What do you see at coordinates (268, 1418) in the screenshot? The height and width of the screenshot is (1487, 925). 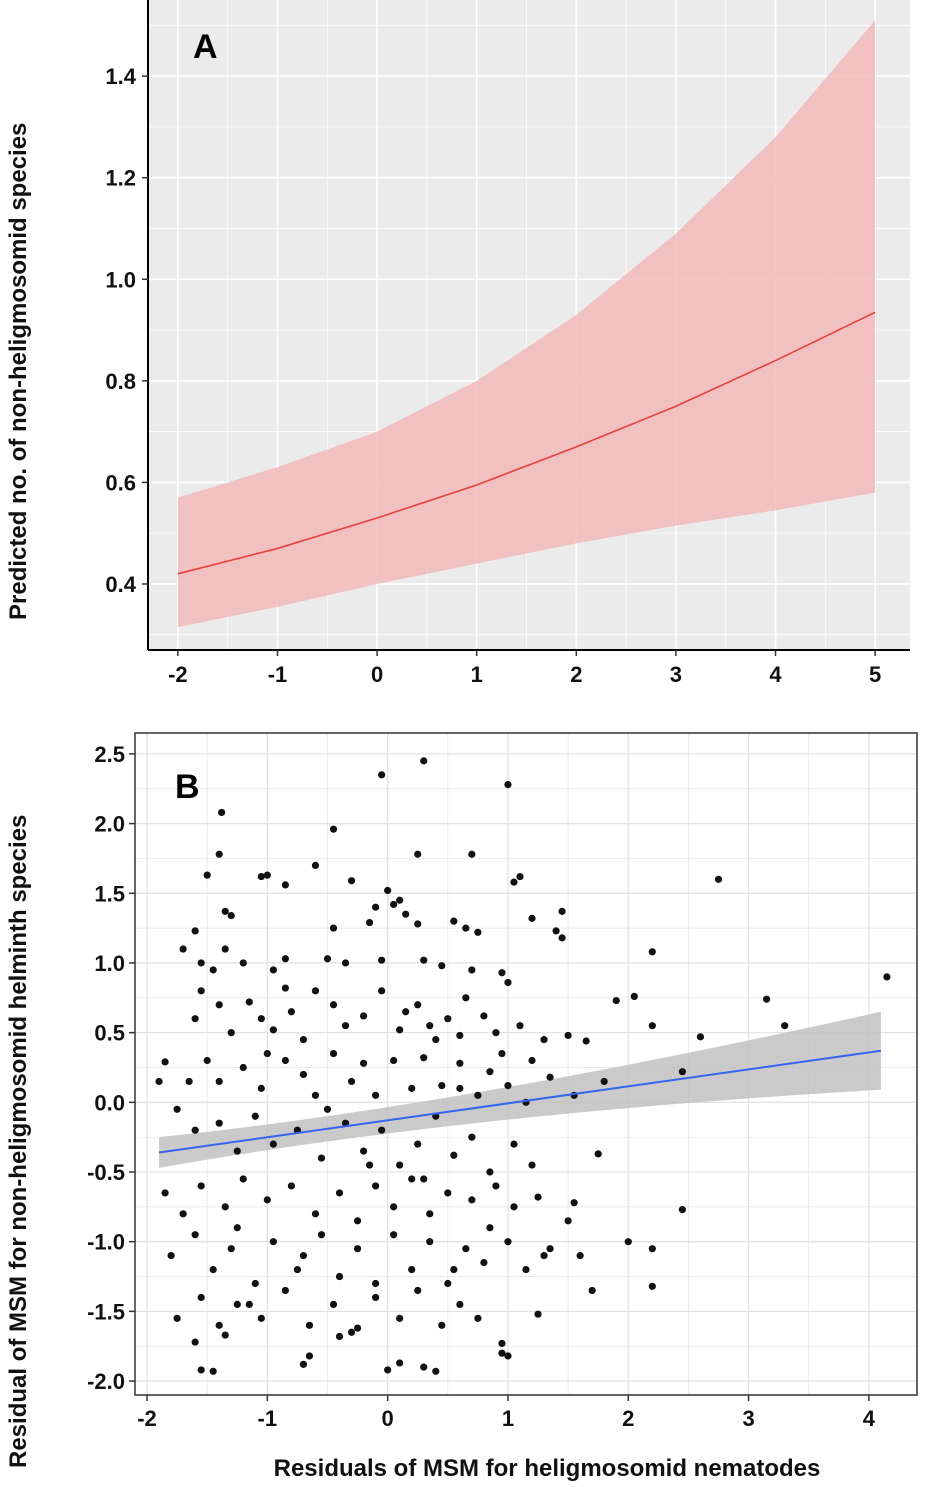 I see `panel-b-x-tick-label: -1` at bounding box center [268, 1418].